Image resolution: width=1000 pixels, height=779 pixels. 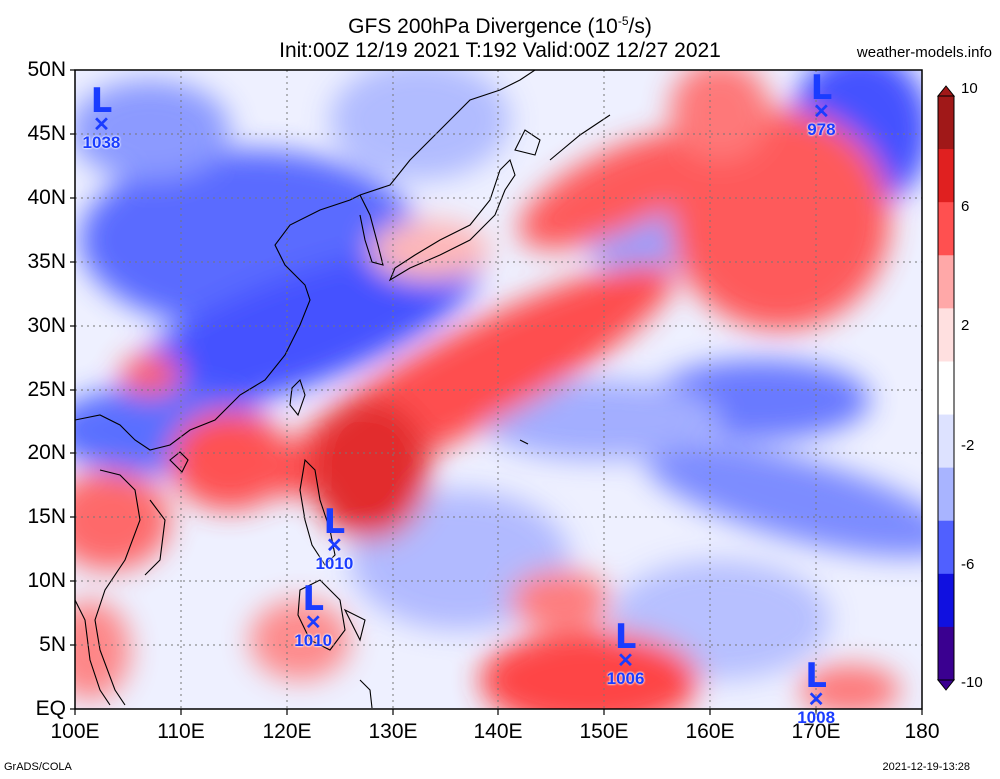 I want to click on lon-label: 100E, so click(x=75, y=731).